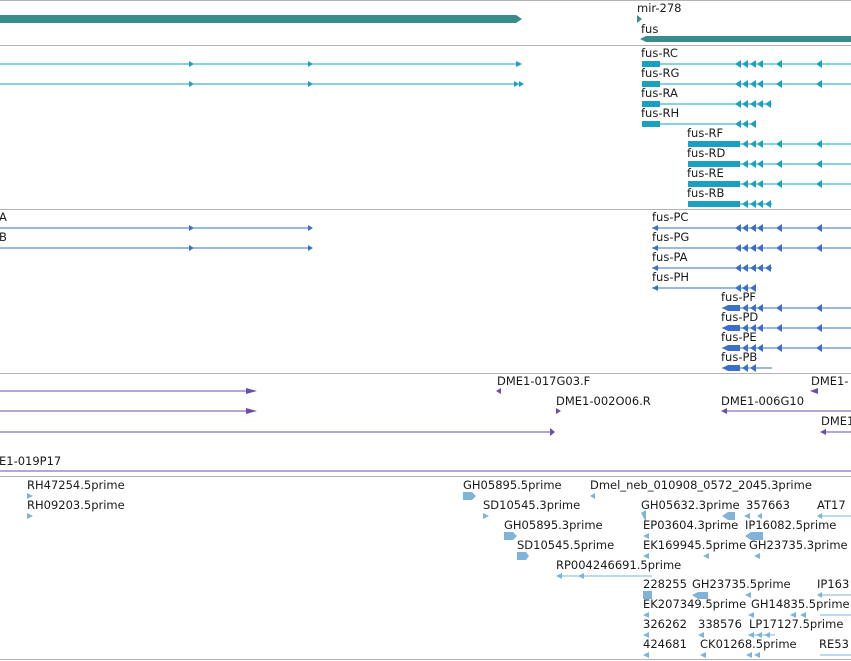 This screenshot has height=661, width=851. What do you see at coordinates (3, 237) in the screenshot?
I see `protein-label: B` at bounding box center [3, 237].